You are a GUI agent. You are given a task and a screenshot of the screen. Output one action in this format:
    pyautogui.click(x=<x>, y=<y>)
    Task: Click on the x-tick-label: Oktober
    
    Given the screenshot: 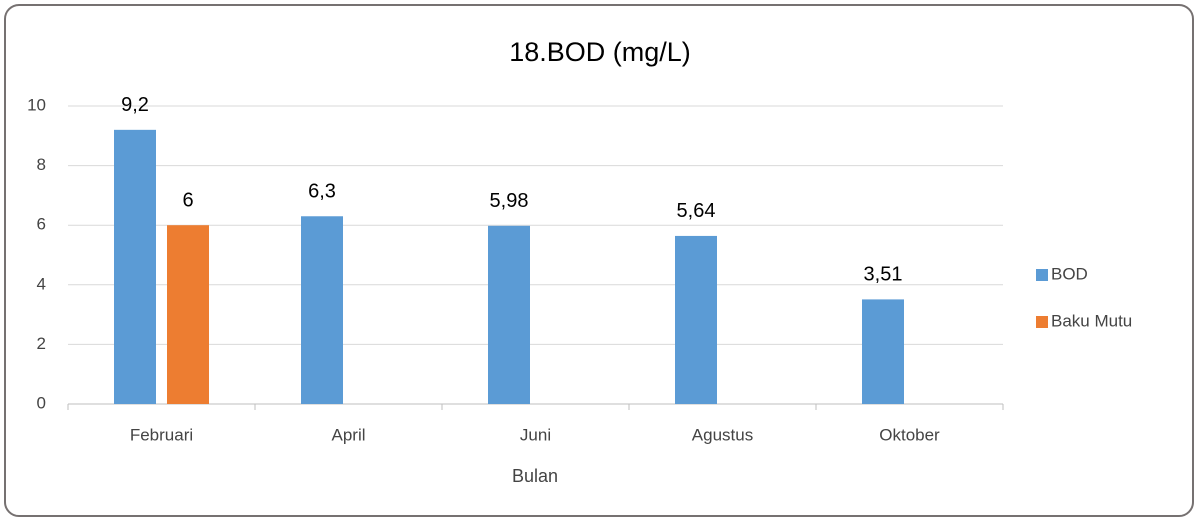 What is the action you would take?
    pyautogui.click(x=909, y=434)
    